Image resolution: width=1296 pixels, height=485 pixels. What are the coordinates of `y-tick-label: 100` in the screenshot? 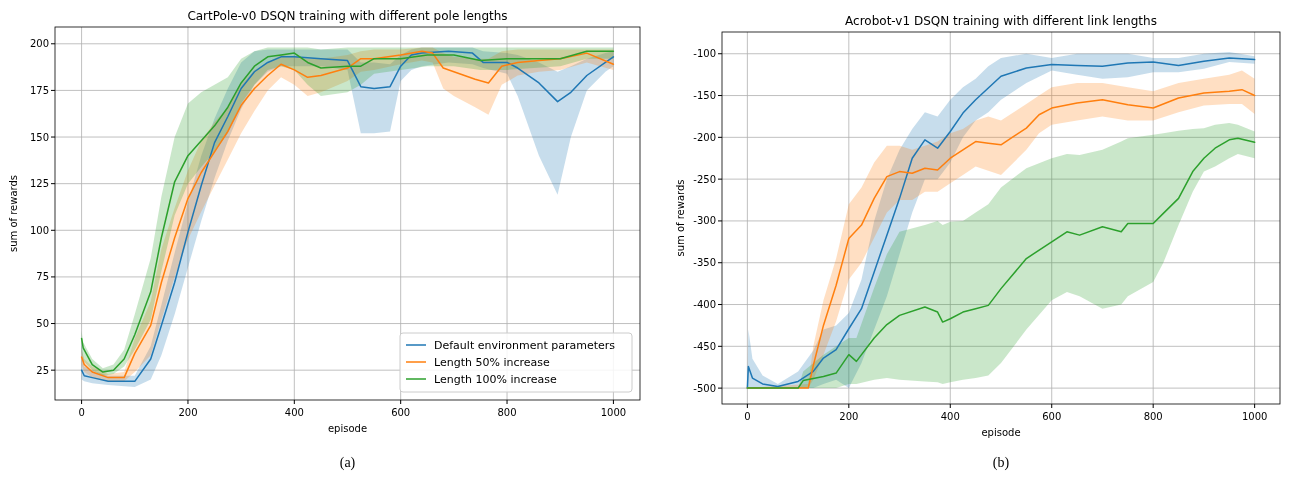 It's located at (39, 230).